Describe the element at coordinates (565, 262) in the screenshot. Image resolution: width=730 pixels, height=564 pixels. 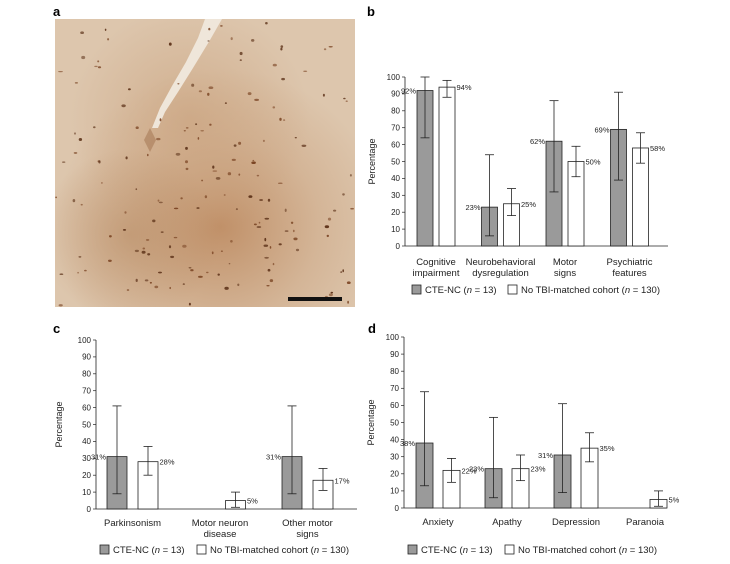
I see `category-label: Motor` at that location.